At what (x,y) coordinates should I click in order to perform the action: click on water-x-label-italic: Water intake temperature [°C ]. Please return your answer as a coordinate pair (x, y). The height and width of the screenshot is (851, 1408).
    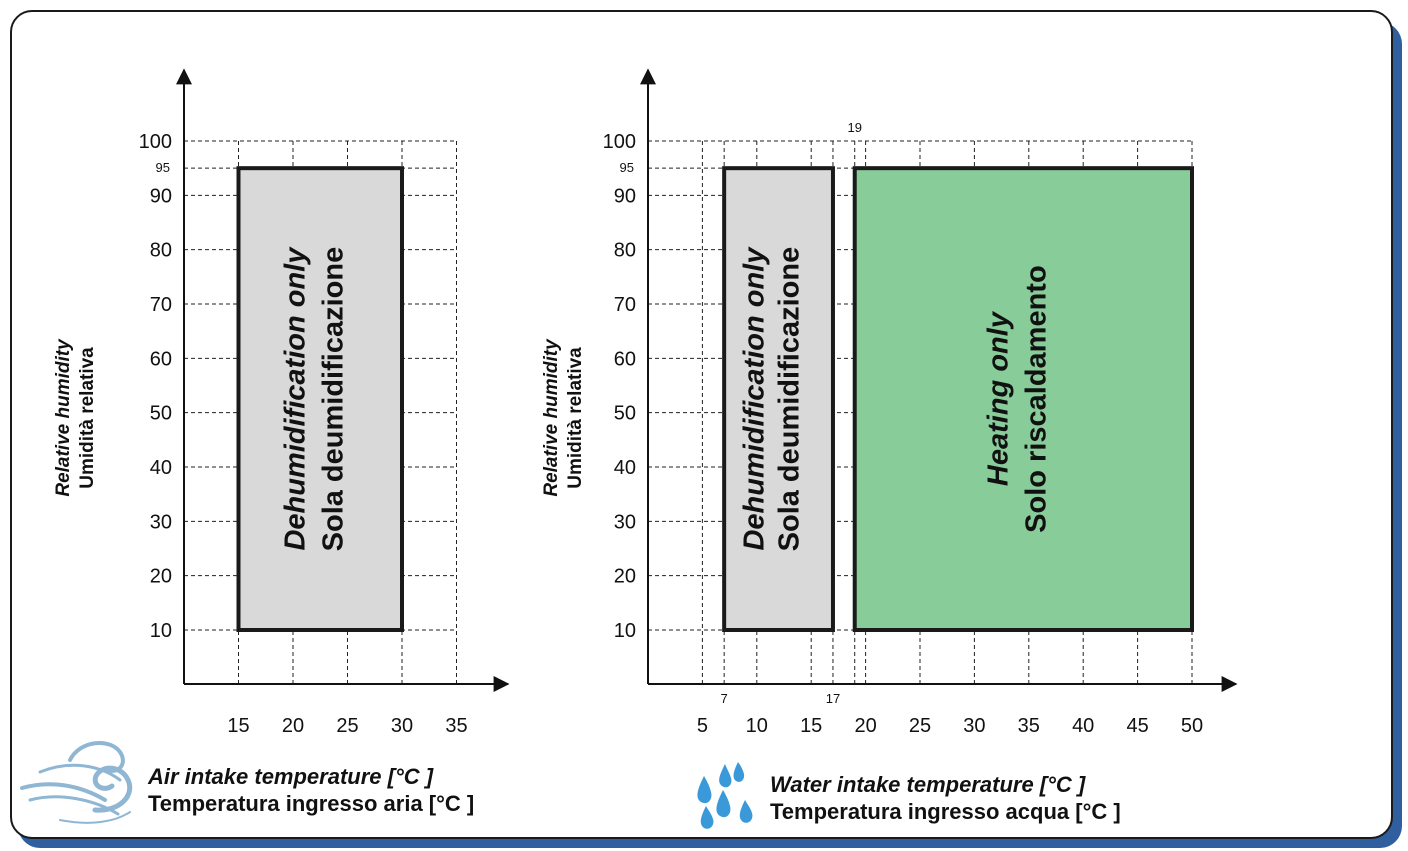
    Looking at the image, I should click on (928, 784).